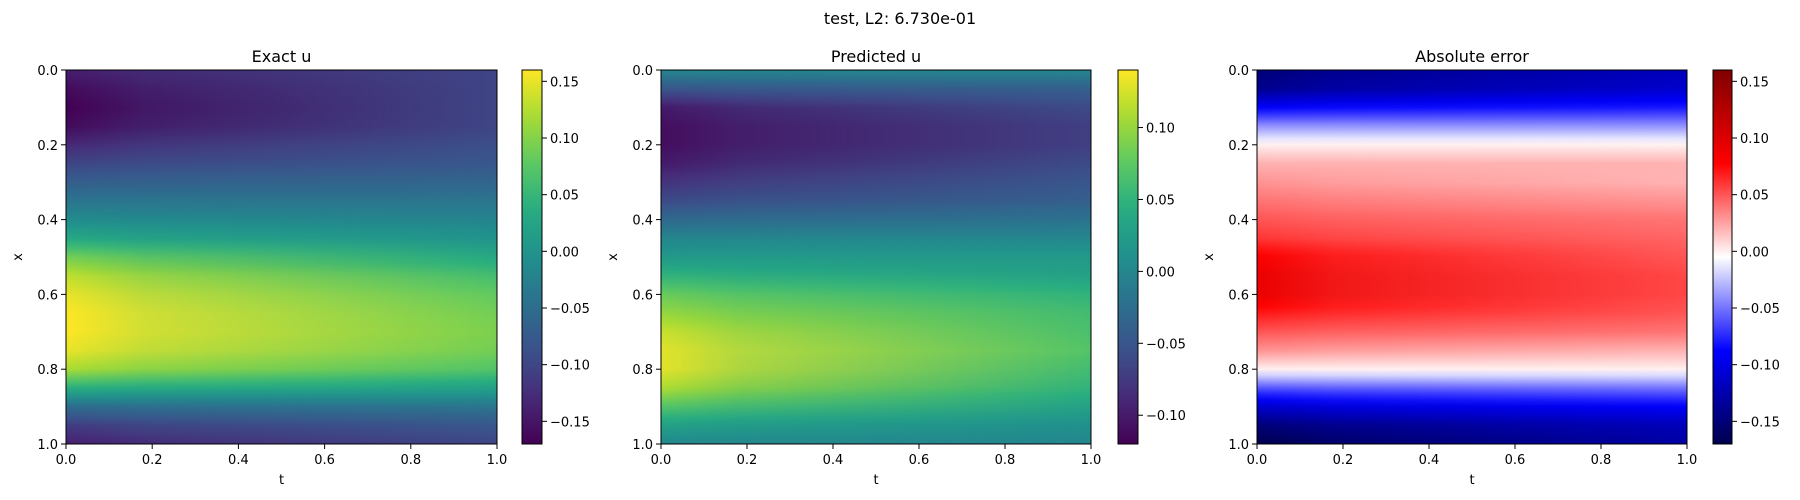 The image size is (1800, 500). Describe the element at coordinates (282, 56) in the screenshot. I see `panel-title: Exact u` at that location.